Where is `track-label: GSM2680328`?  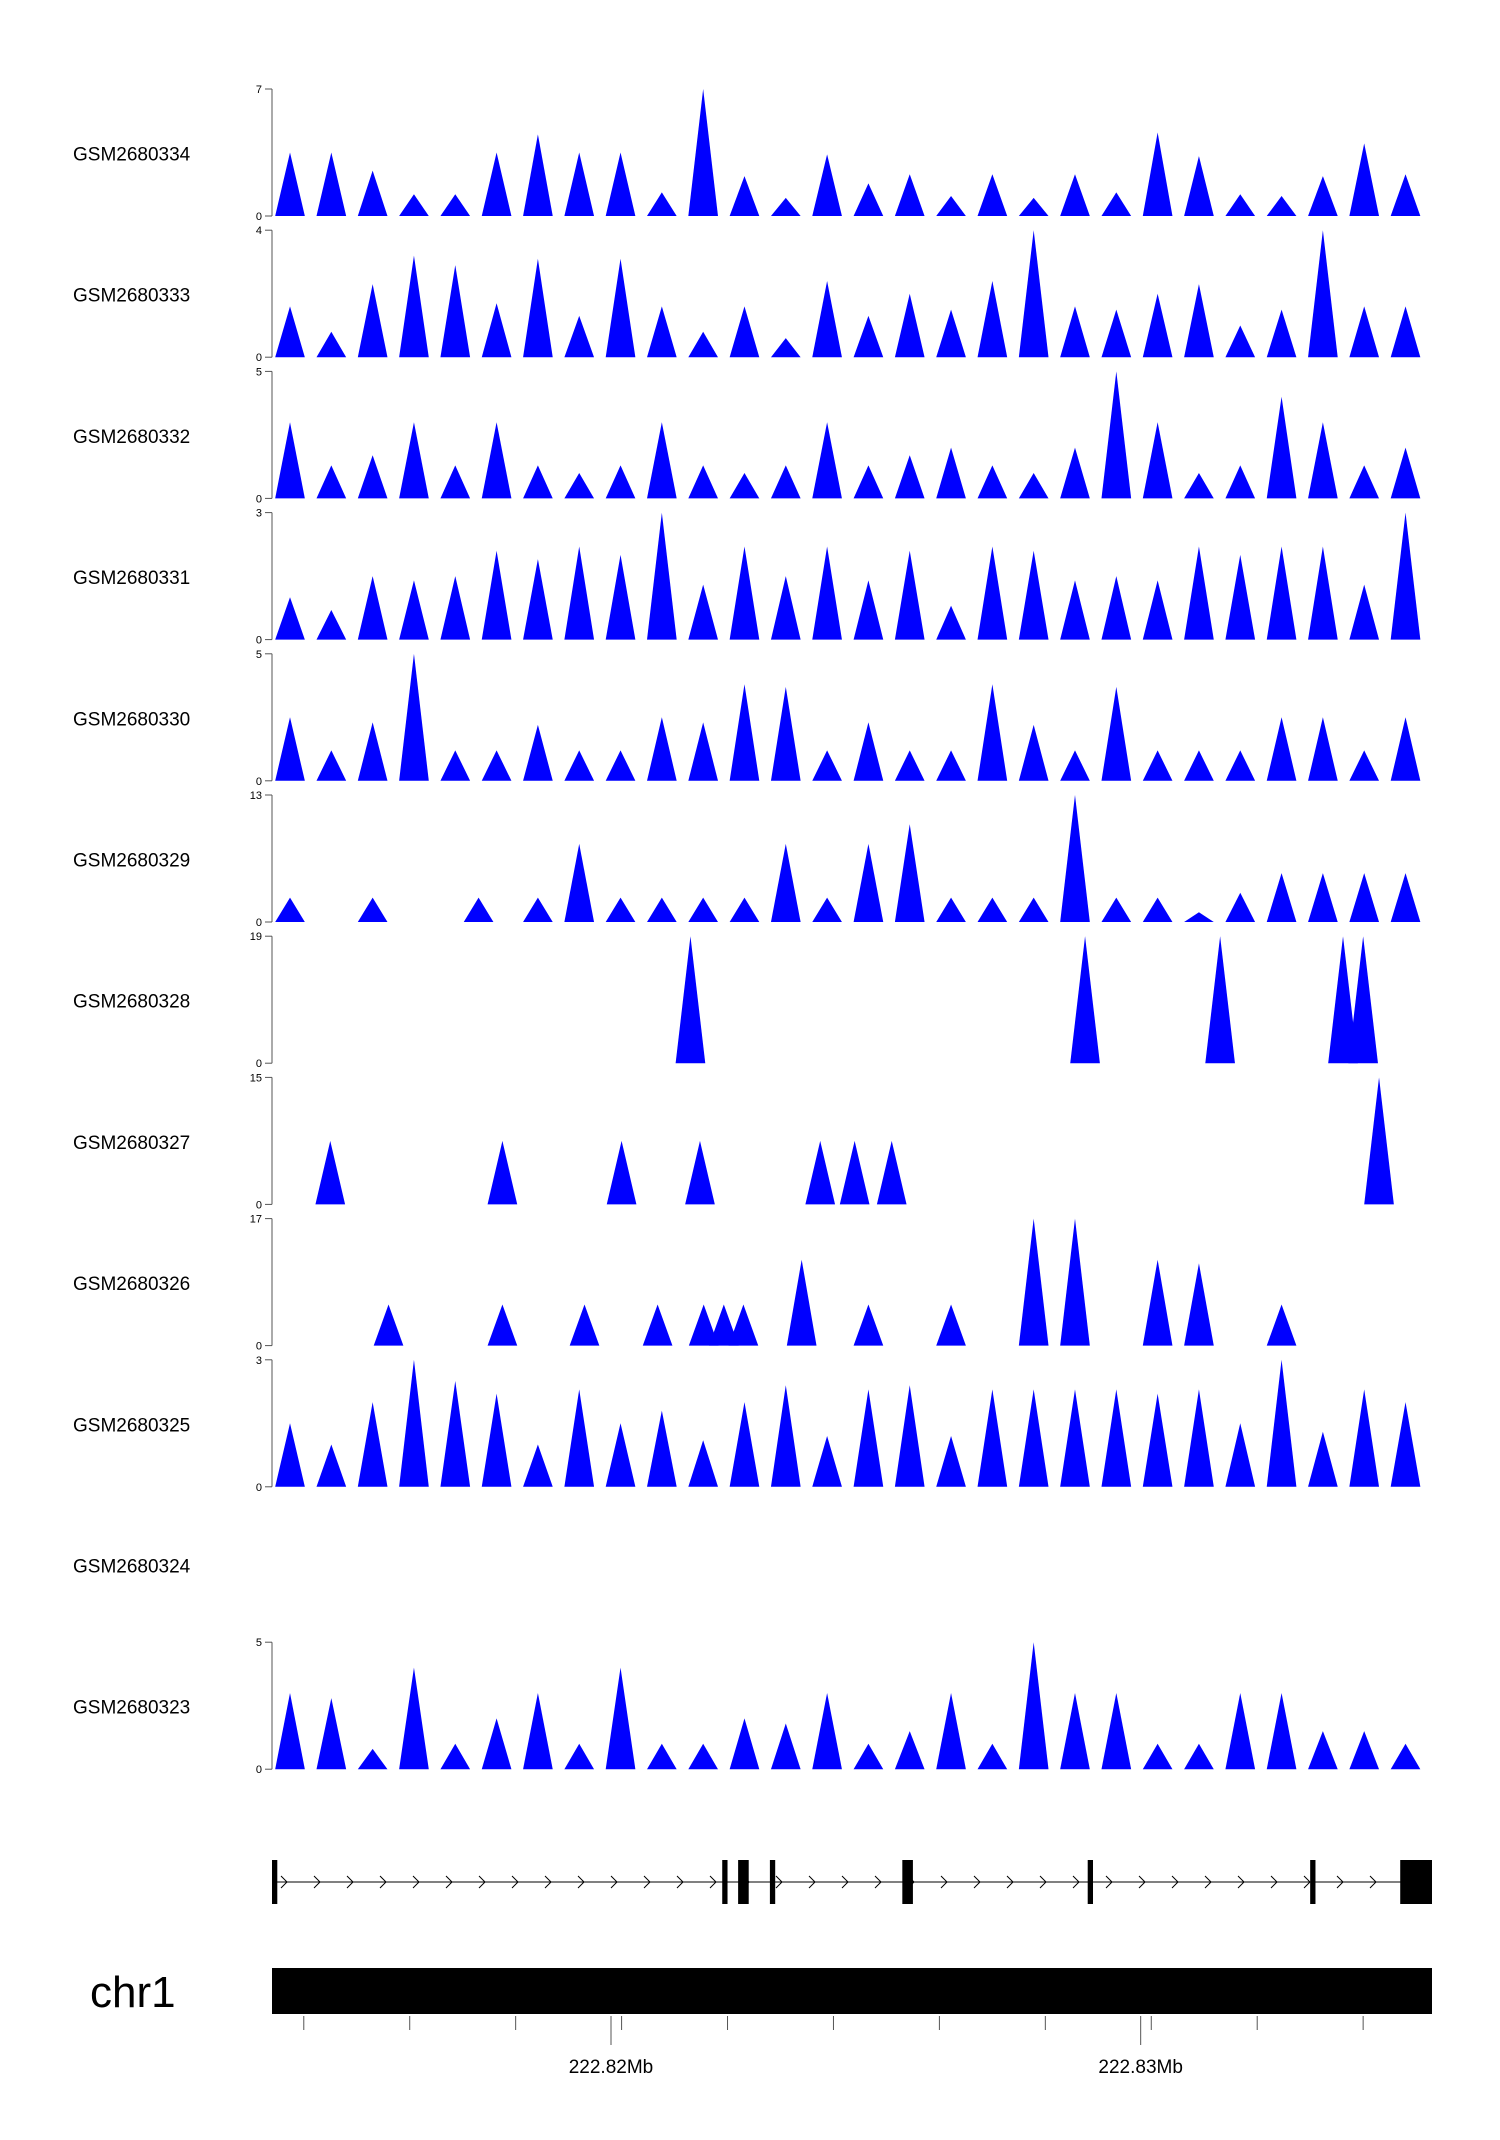 track-label: GSM2680328 is located at coordinates (131, 1002).